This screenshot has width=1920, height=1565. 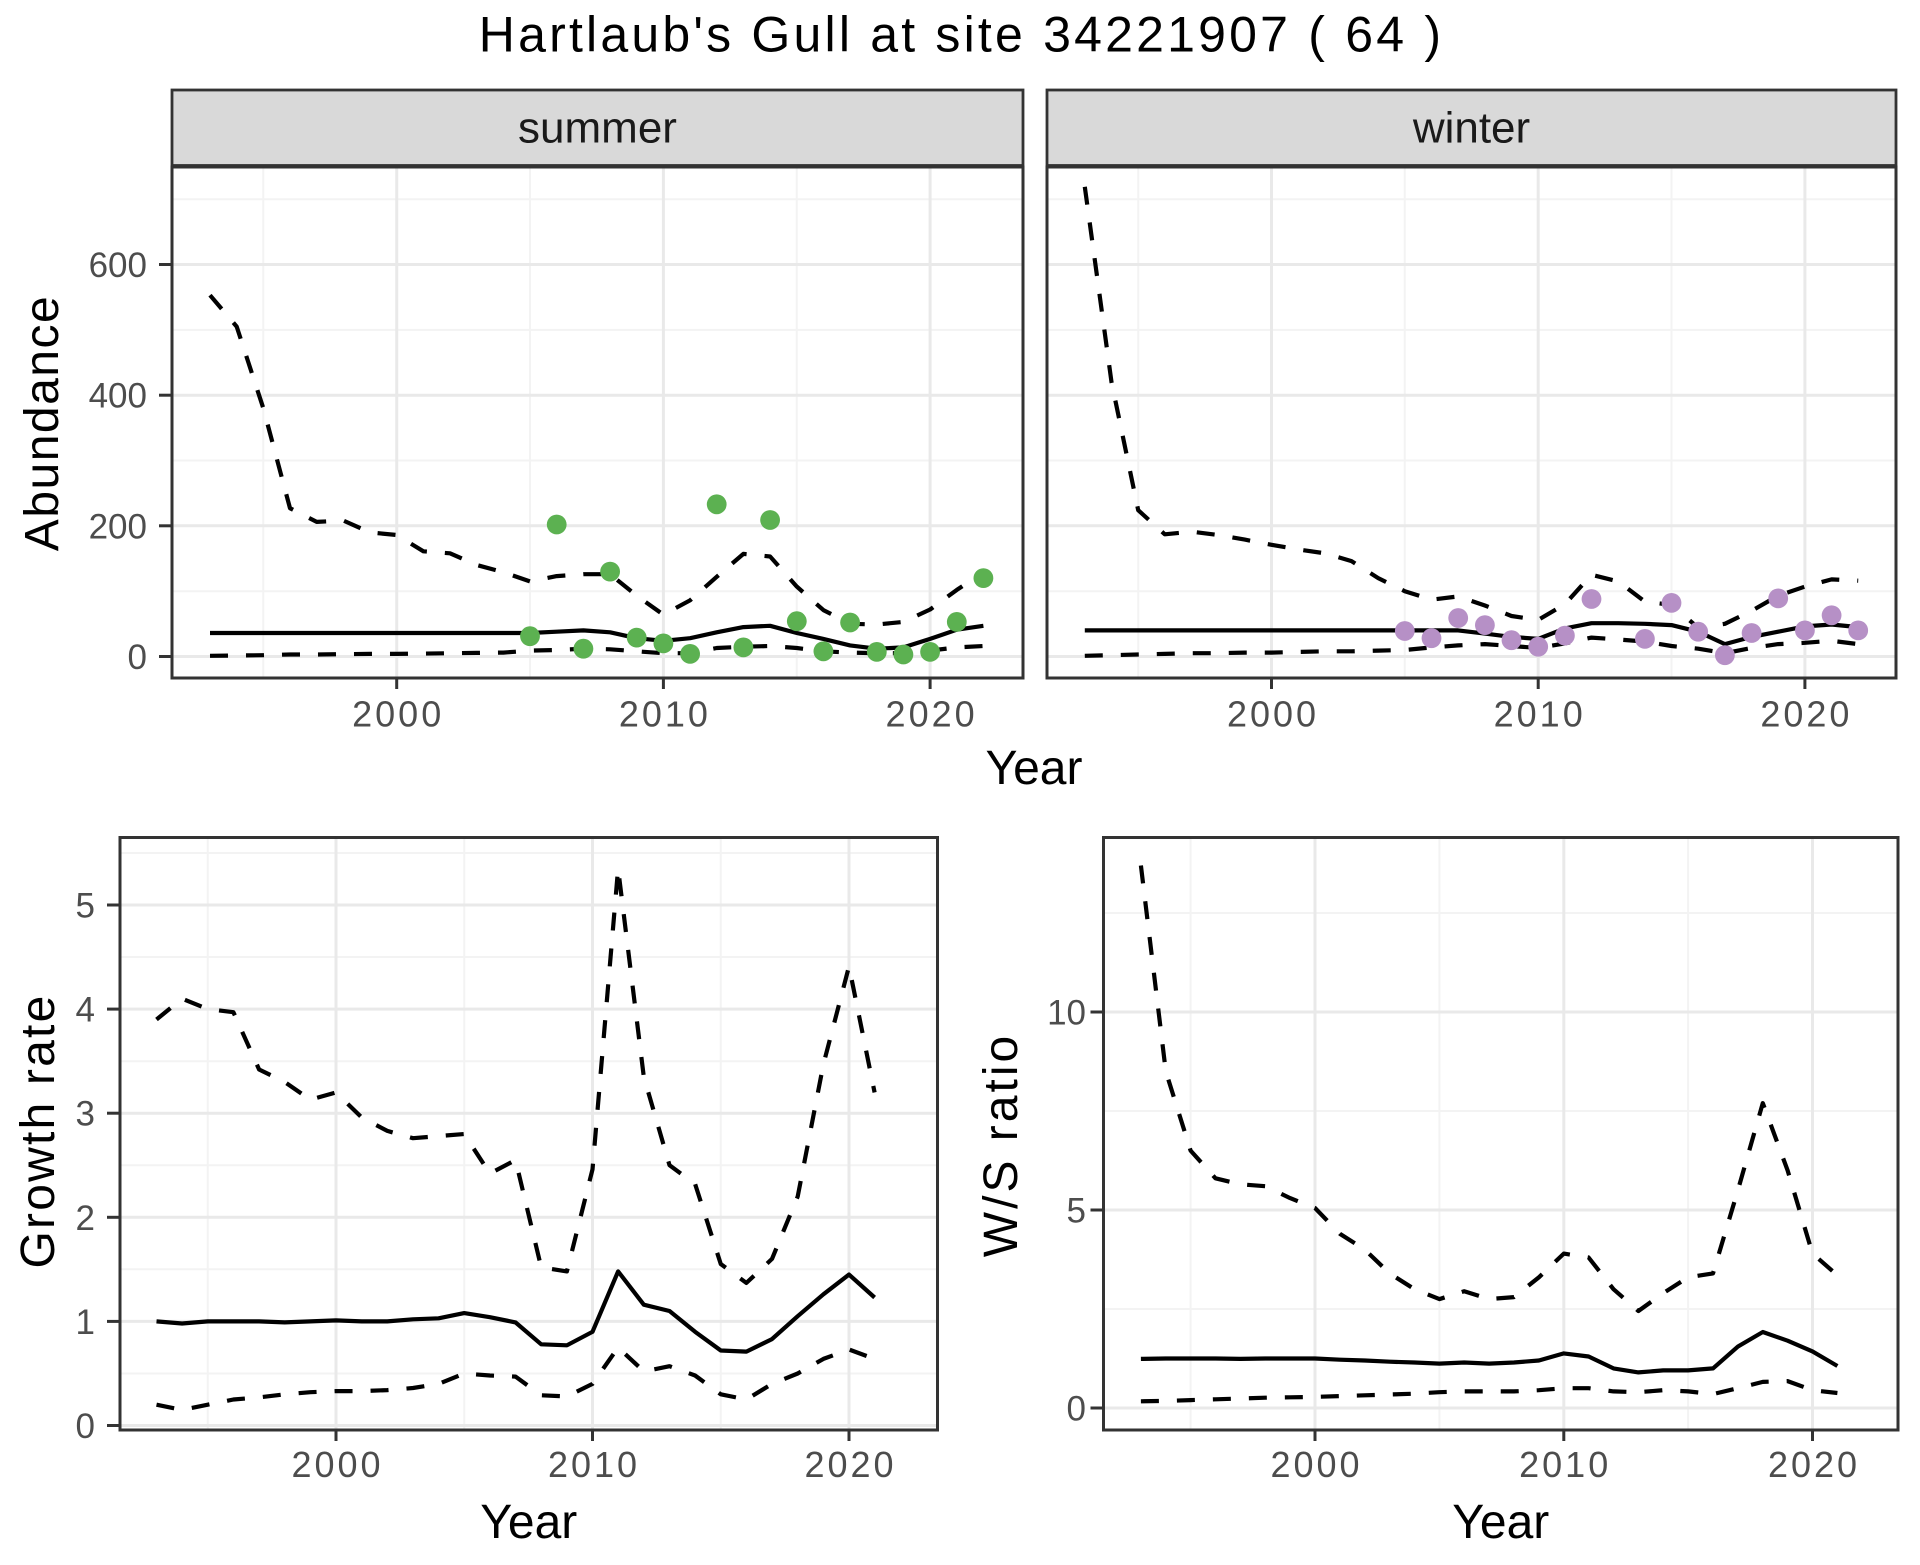 I want to click on svg-text: Abundance, so click(x=42, y=423).